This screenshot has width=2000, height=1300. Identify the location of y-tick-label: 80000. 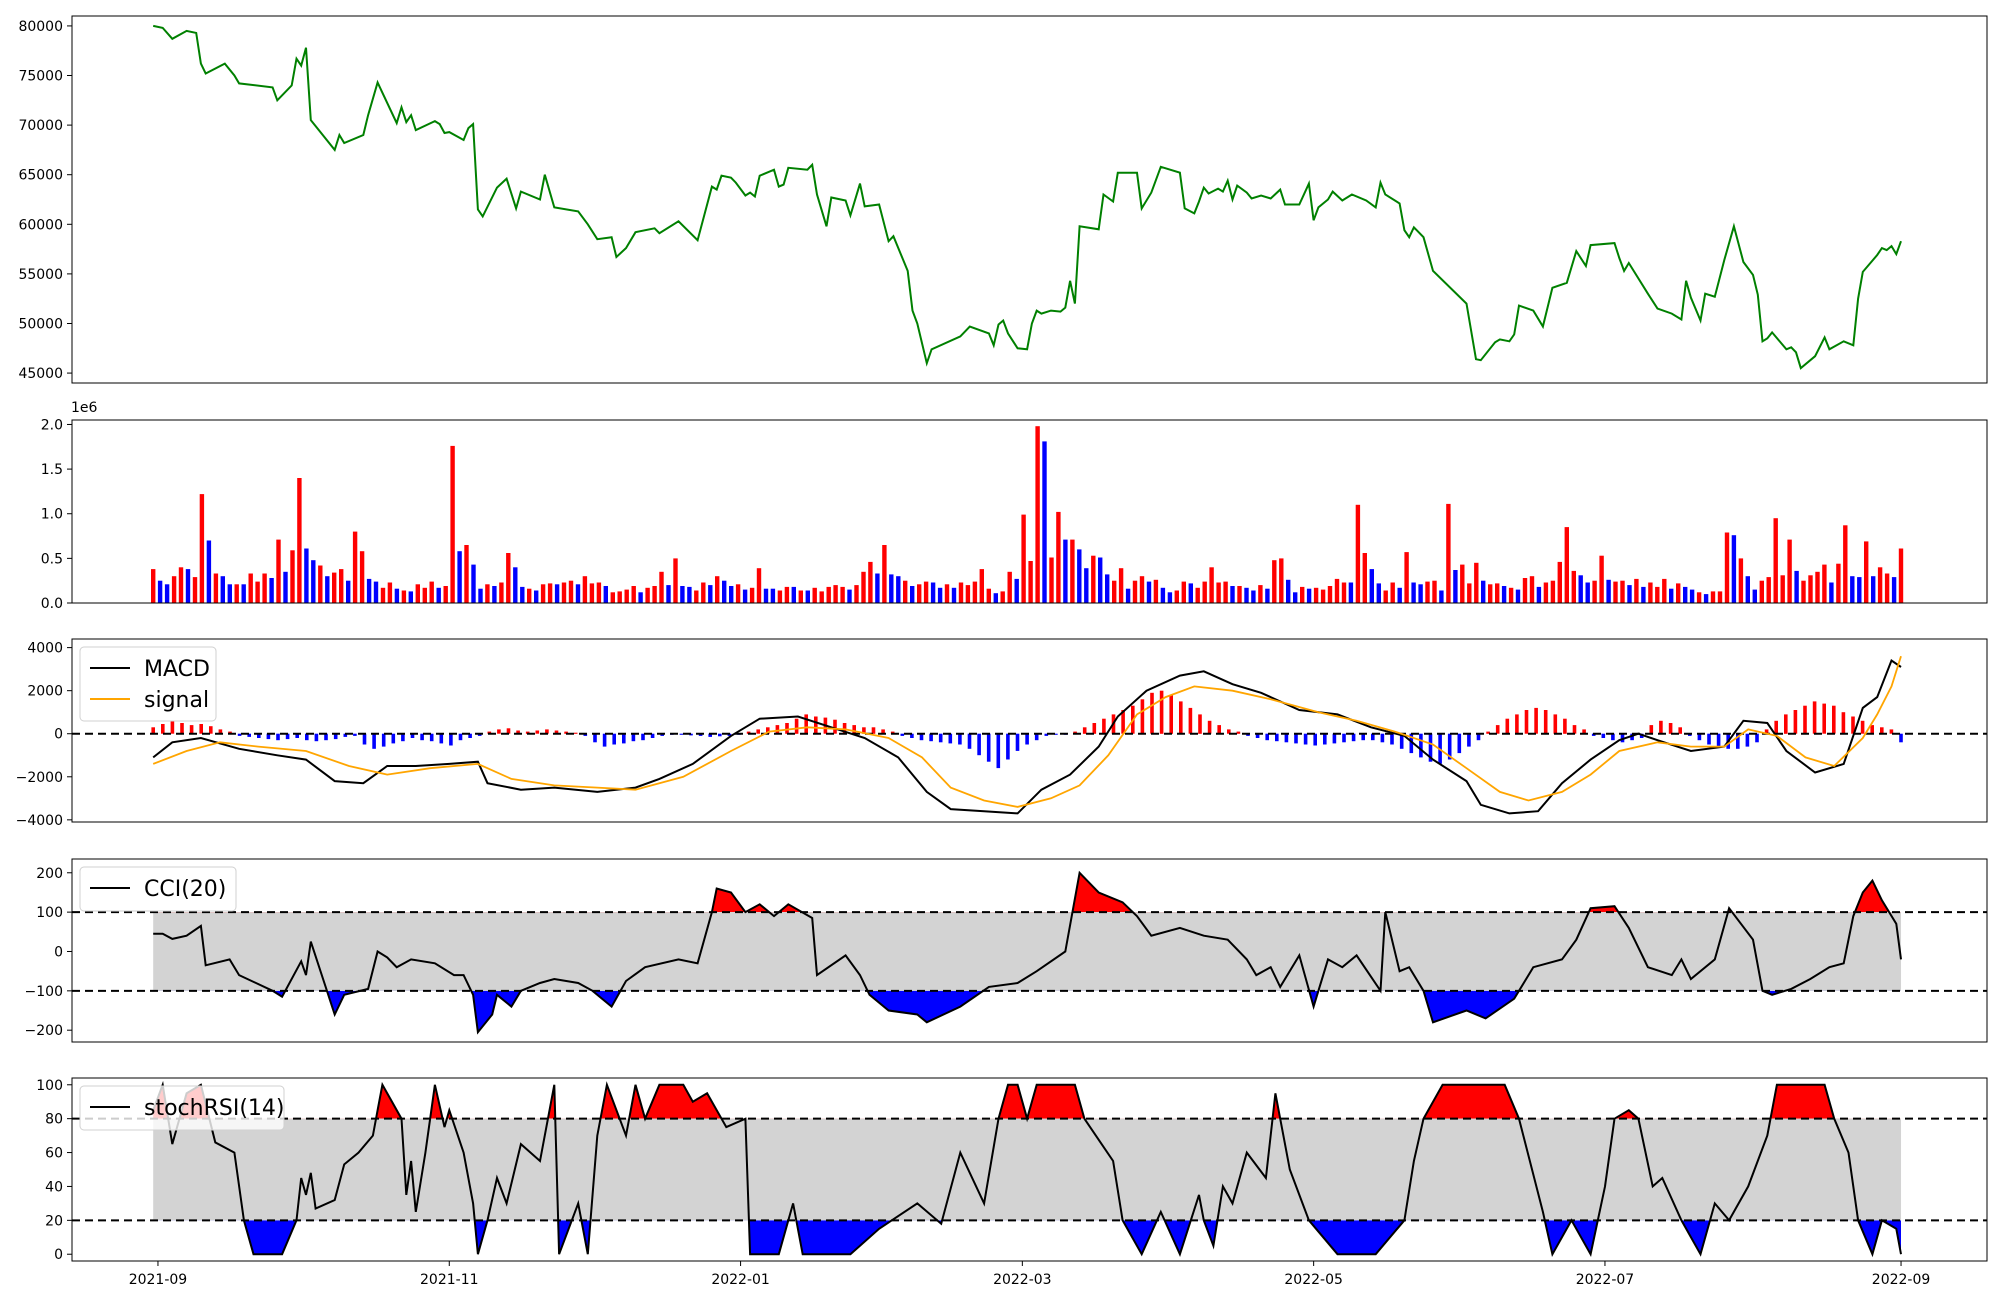
(40, 27).